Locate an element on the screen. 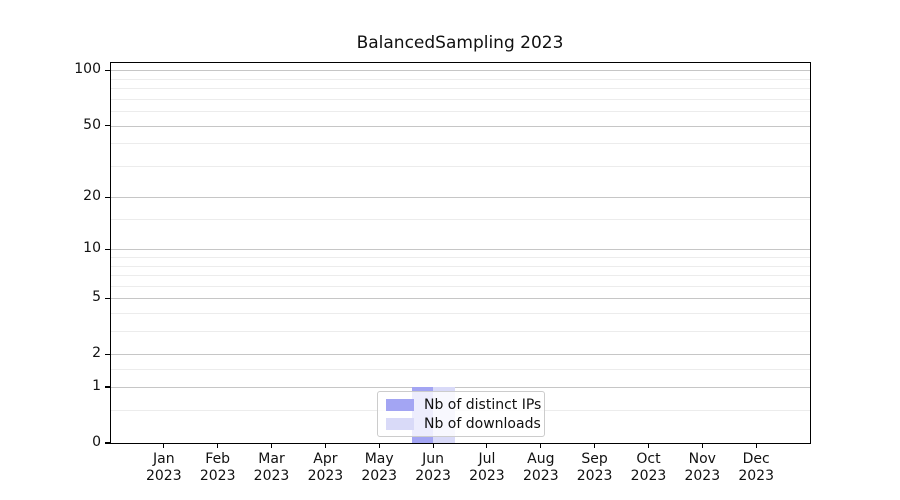  x-tick-label: Oct 2023 is located at coordinates (649, 468).